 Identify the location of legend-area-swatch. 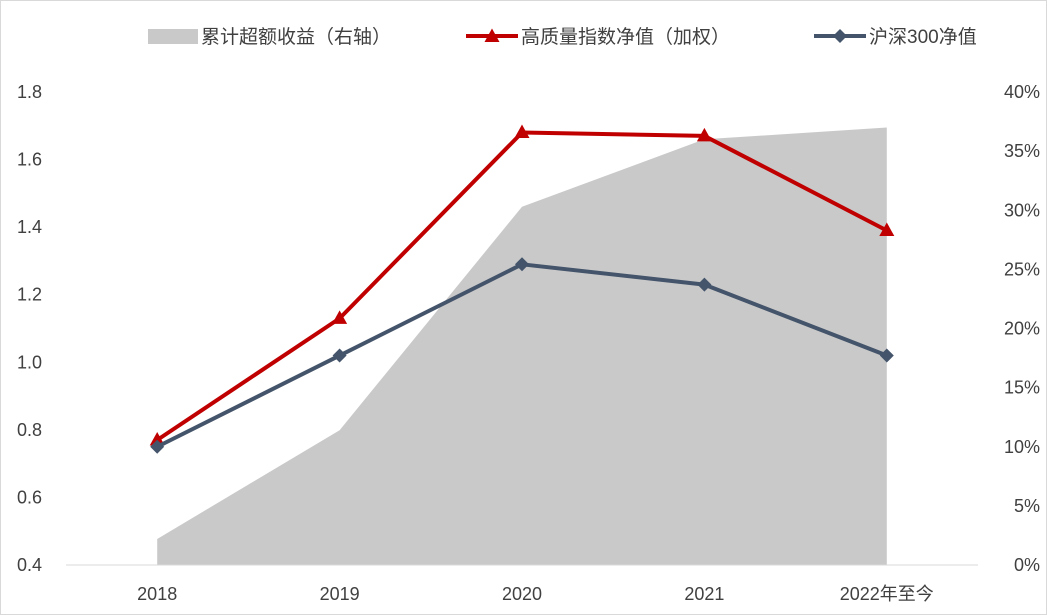
(173, 36).